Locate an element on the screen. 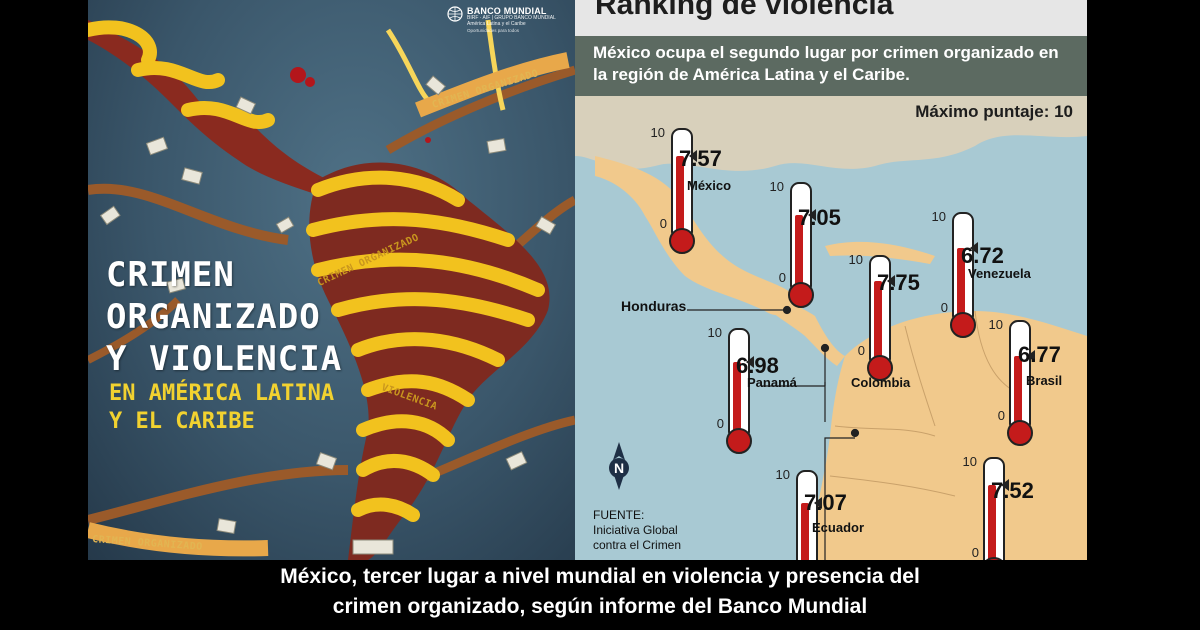  score-value-colombia: 7.75 is located at coordinates (898, 282).